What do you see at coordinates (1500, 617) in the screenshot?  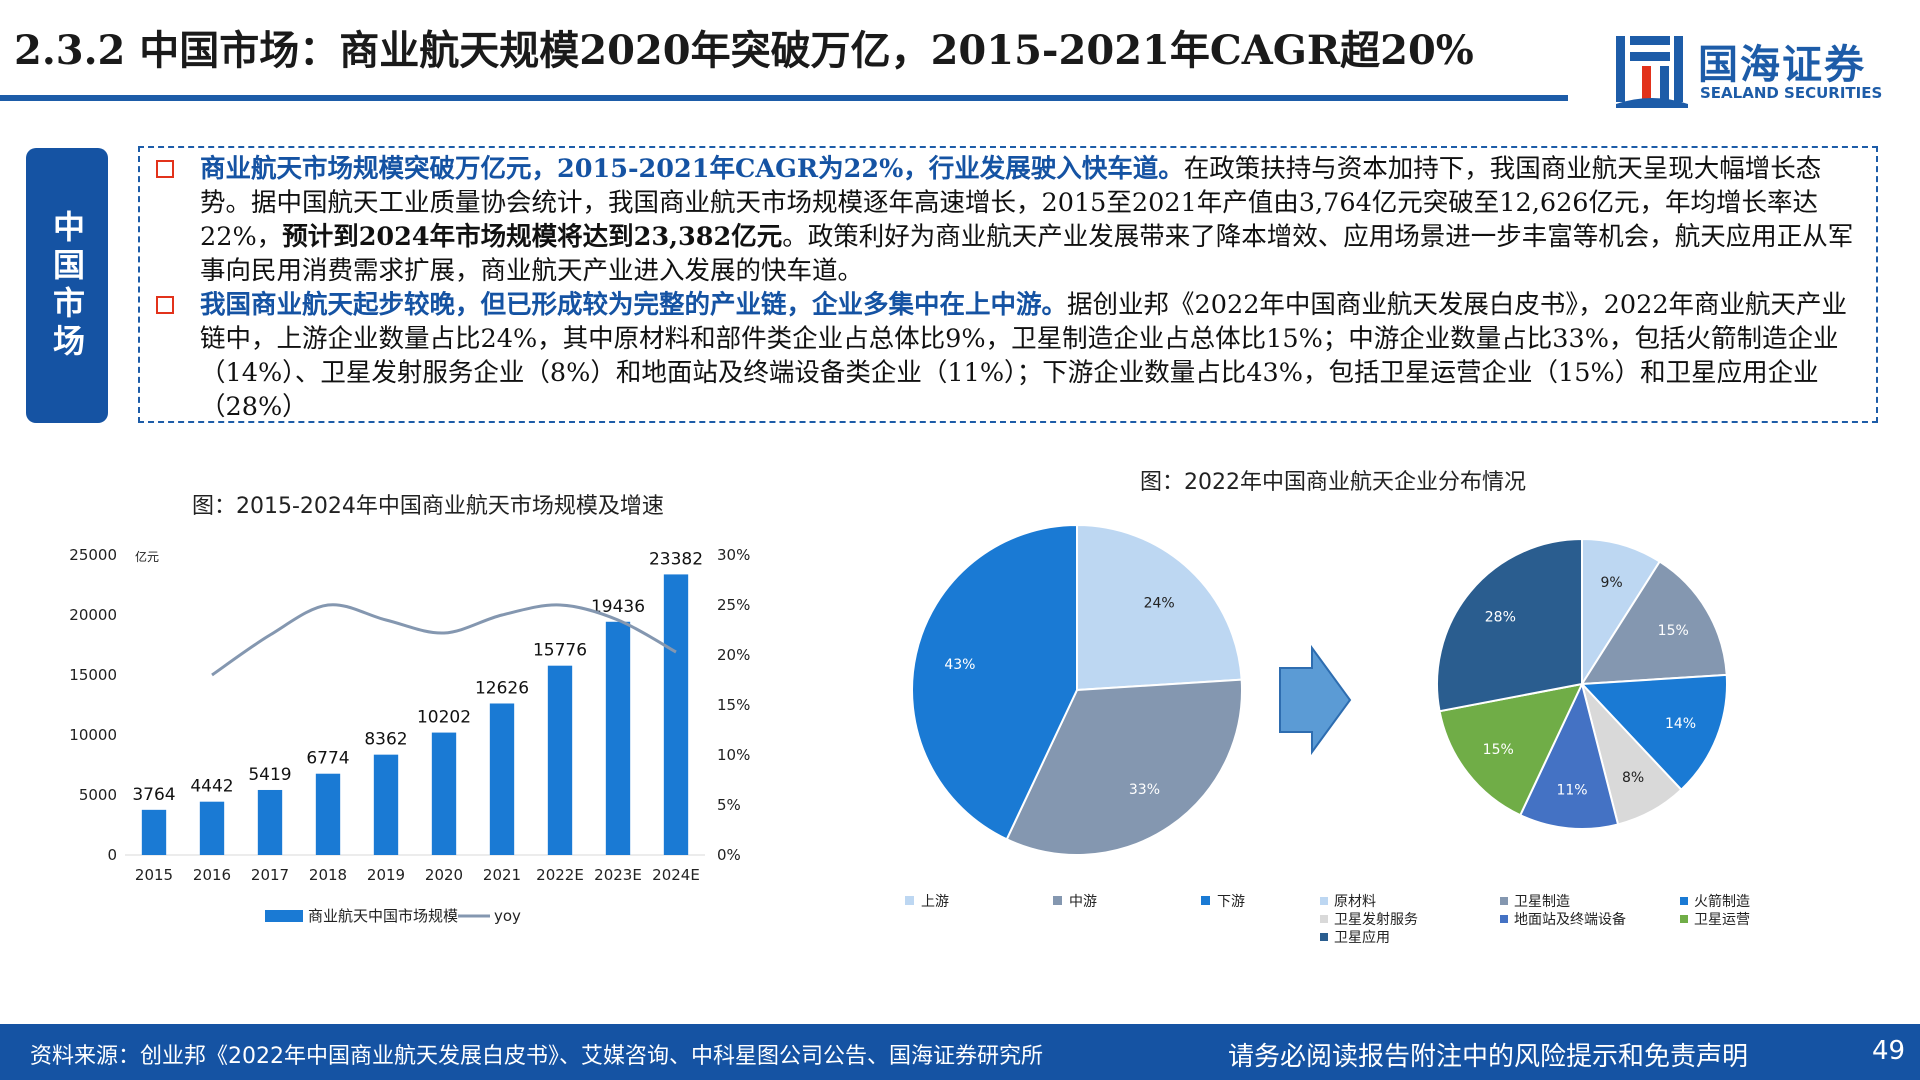 I see `segment-pie-slice-label: 28%` at bounding box center [1500, 617].